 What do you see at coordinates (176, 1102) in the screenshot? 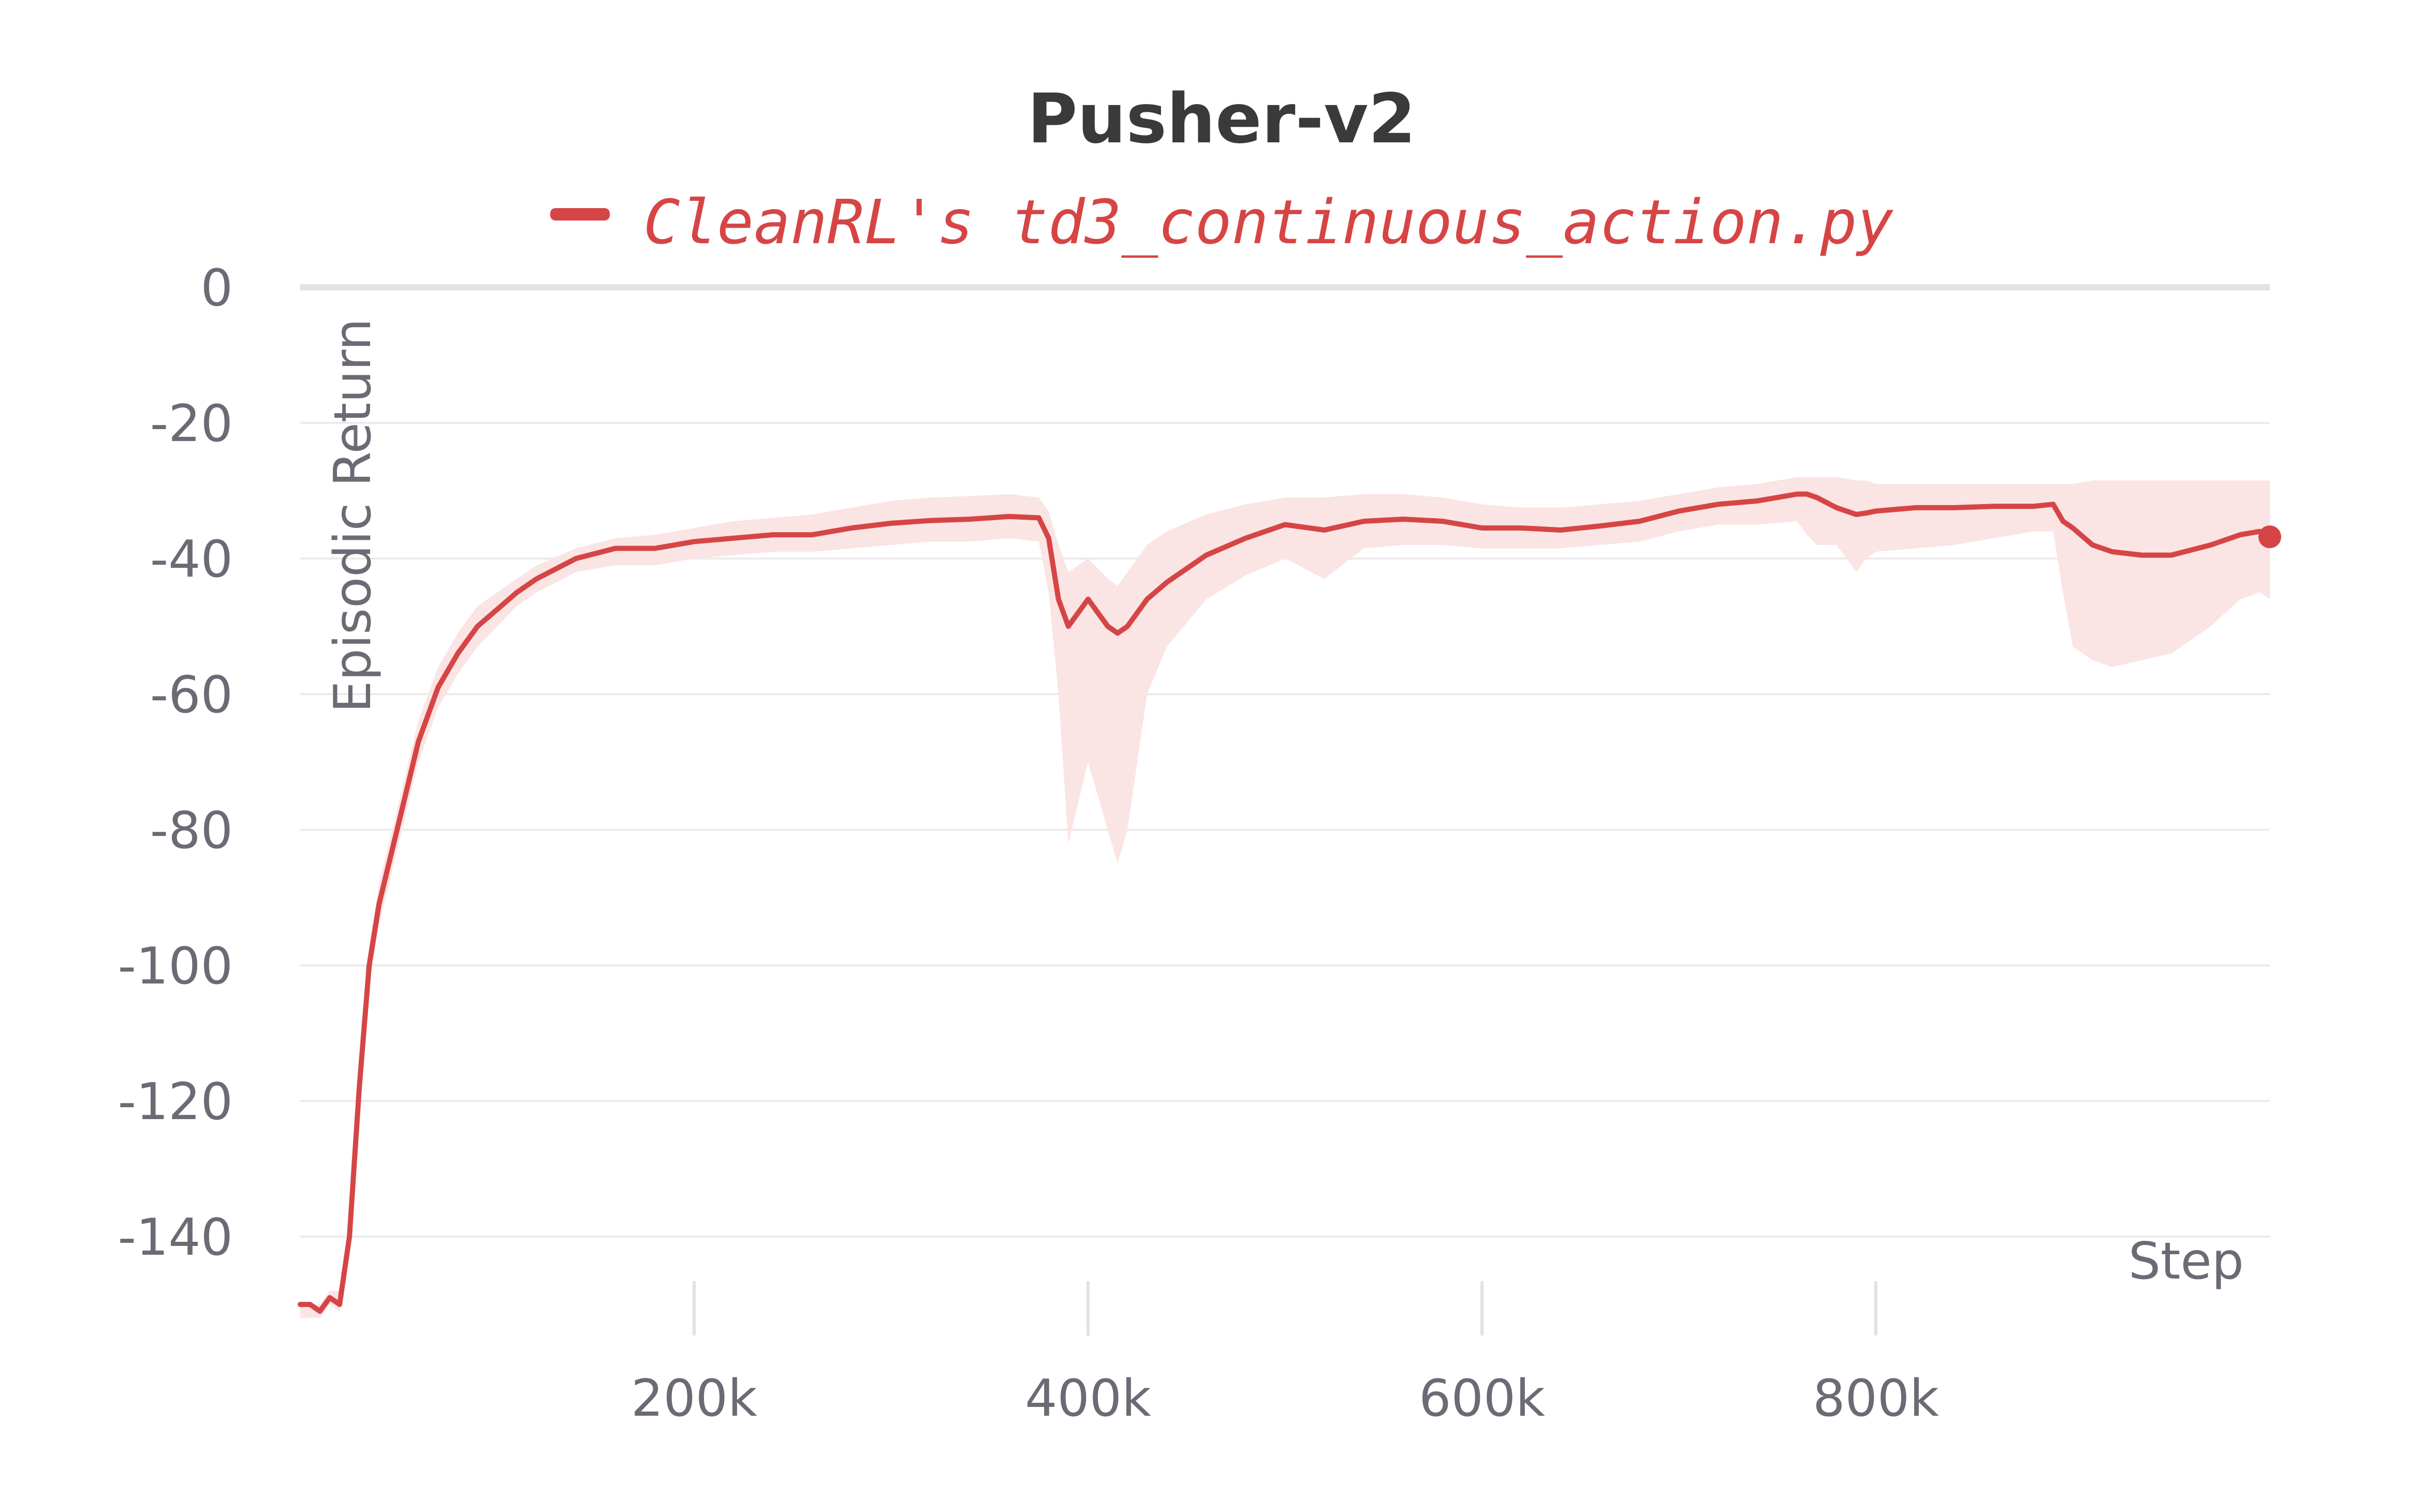
I see `y-tick-label: -120` at bounding box center [176, 1102].